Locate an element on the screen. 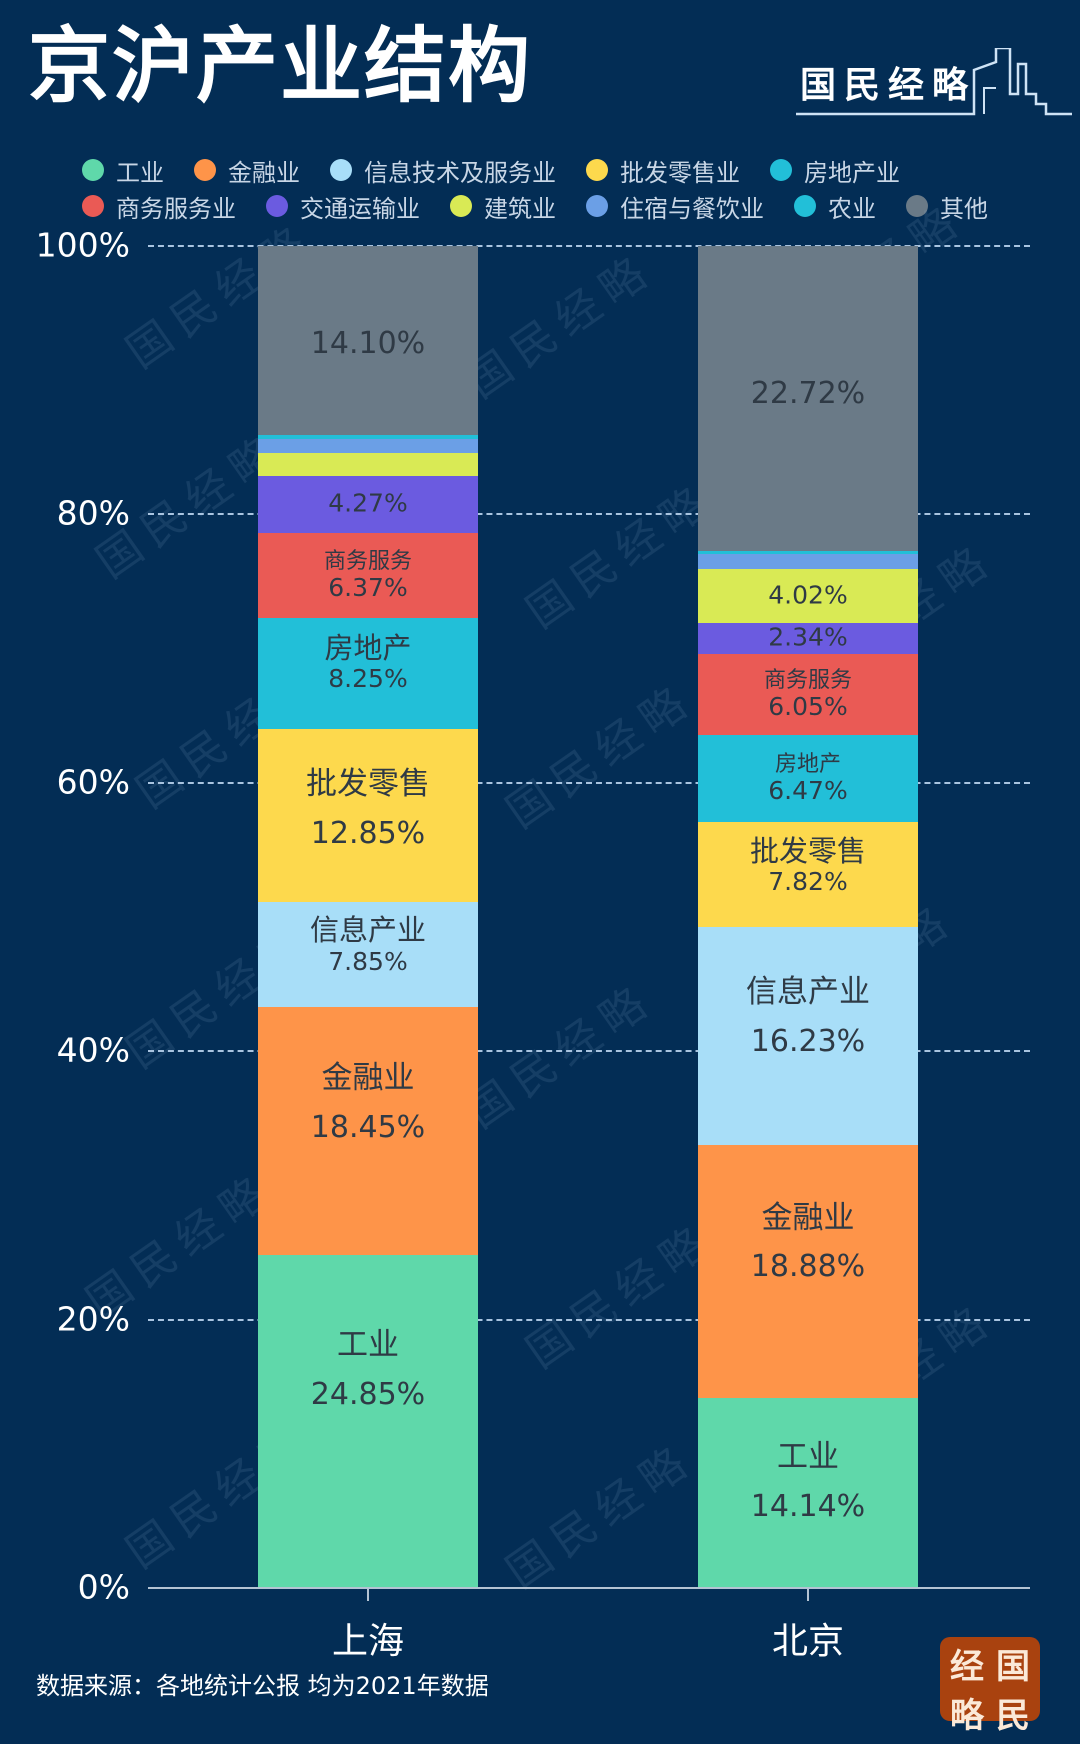 The height and width of the screenshot is (1744, 1080). segment-value-label: 14.14% is located at coordinates (808, 1506).